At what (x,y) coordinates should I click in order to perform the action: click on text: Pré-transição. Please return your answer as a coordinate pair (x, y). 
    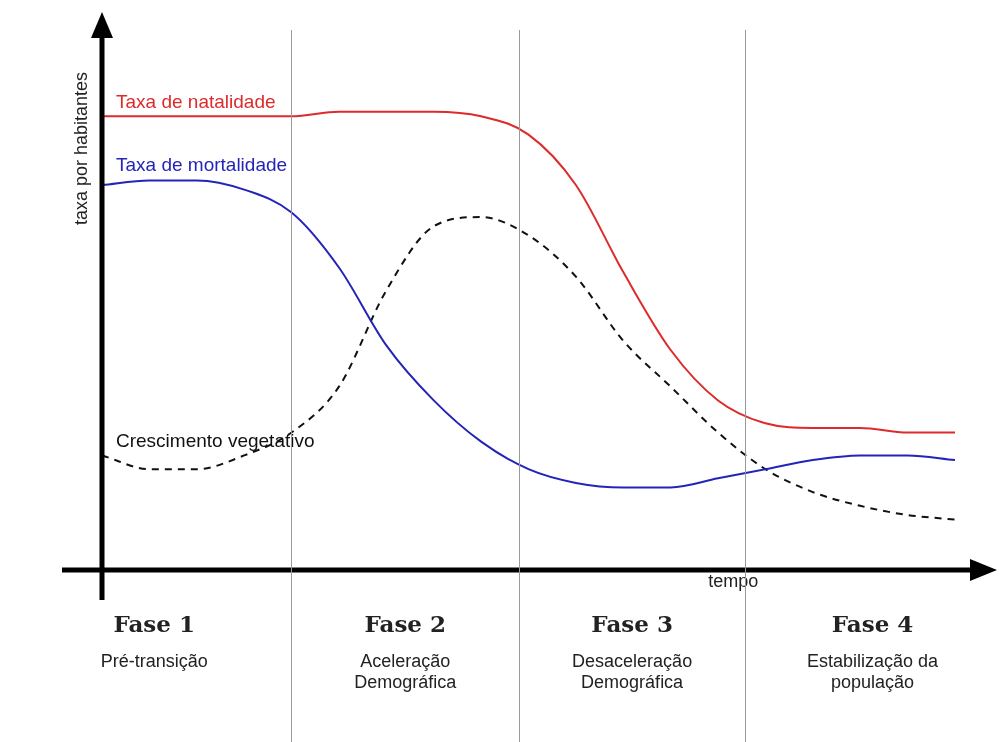
    Looking at the image, I should click on (154, 661).